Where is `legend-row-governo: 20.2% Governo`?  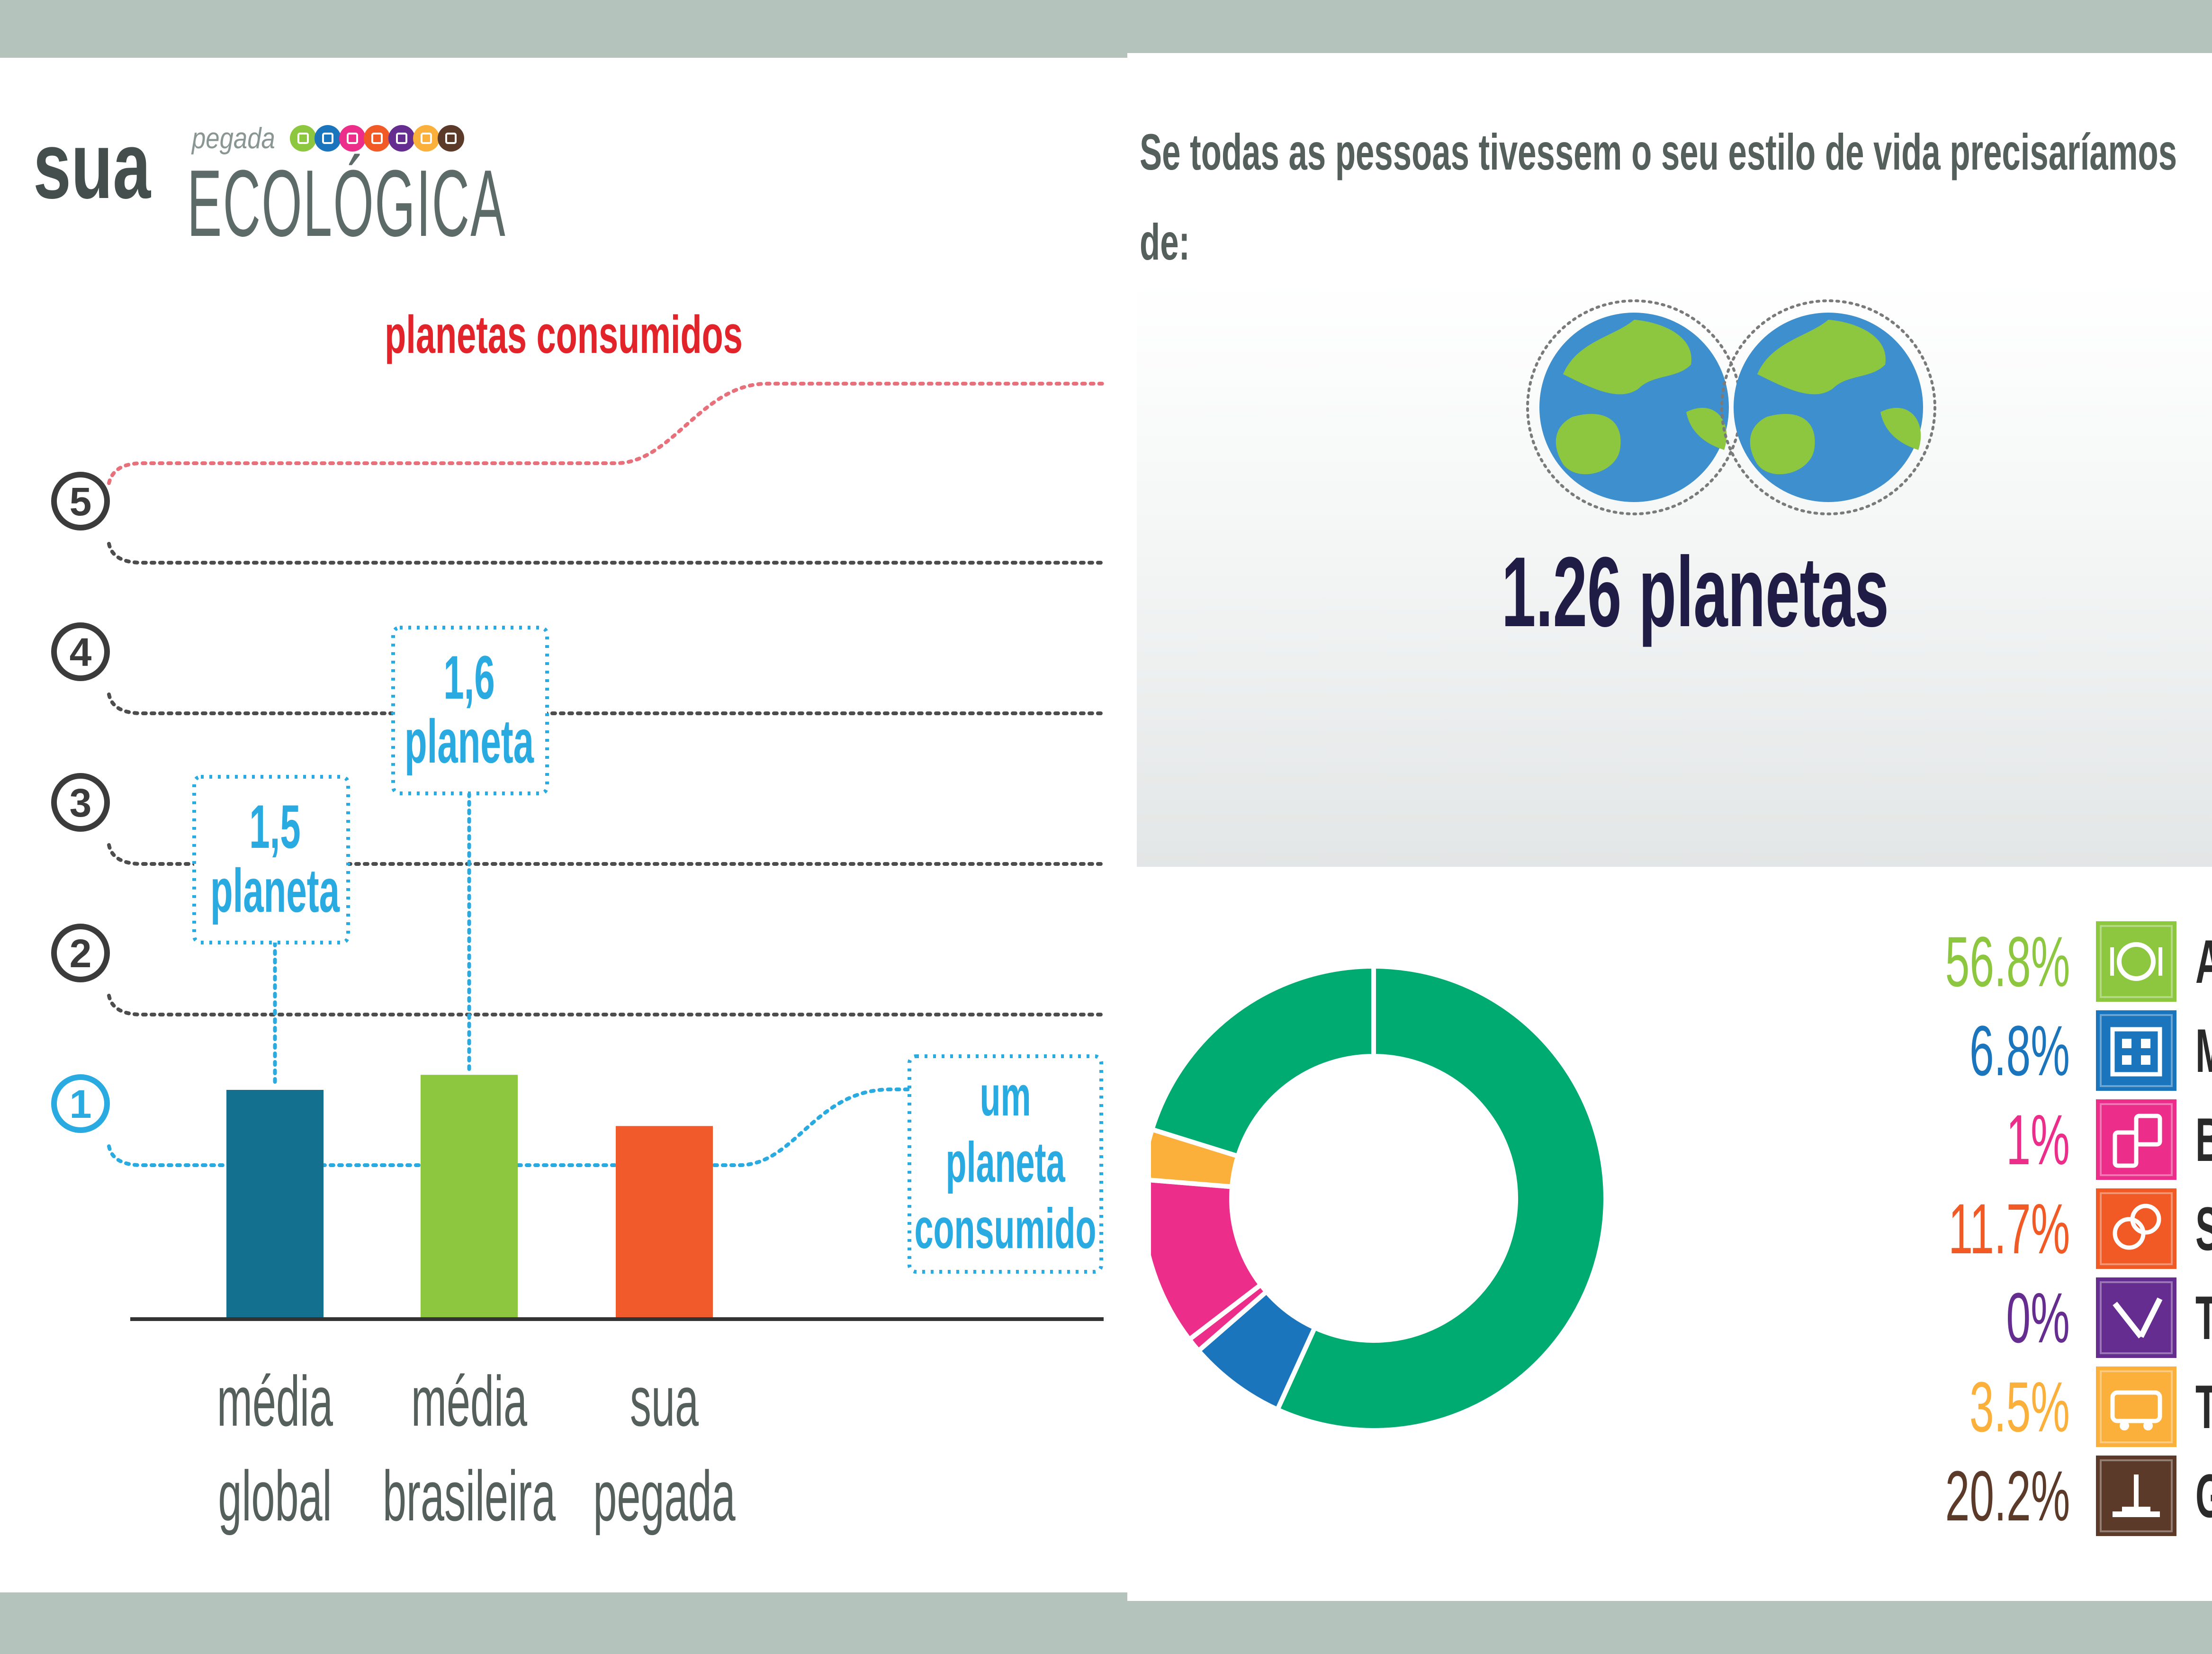
legend-row-governo: 20.2% Governo is located at coordinates (1949, 1496).